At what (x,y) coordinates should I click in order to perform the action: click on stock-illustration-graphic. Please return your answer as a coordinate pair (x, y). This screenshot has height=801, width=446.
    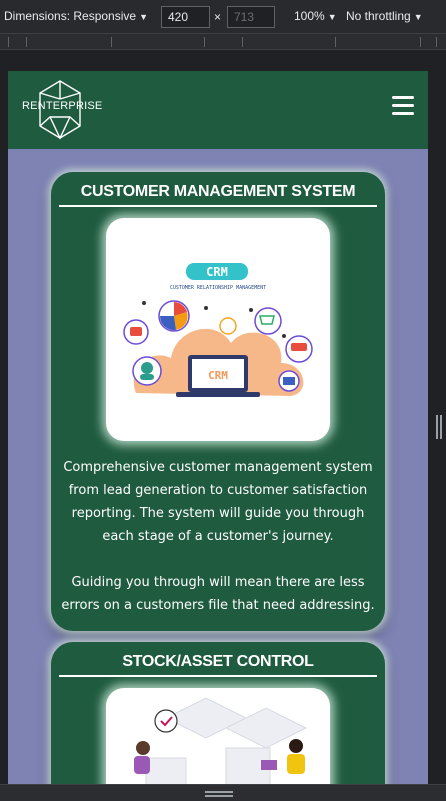
    Looking at the image, I should click on (221, 740).